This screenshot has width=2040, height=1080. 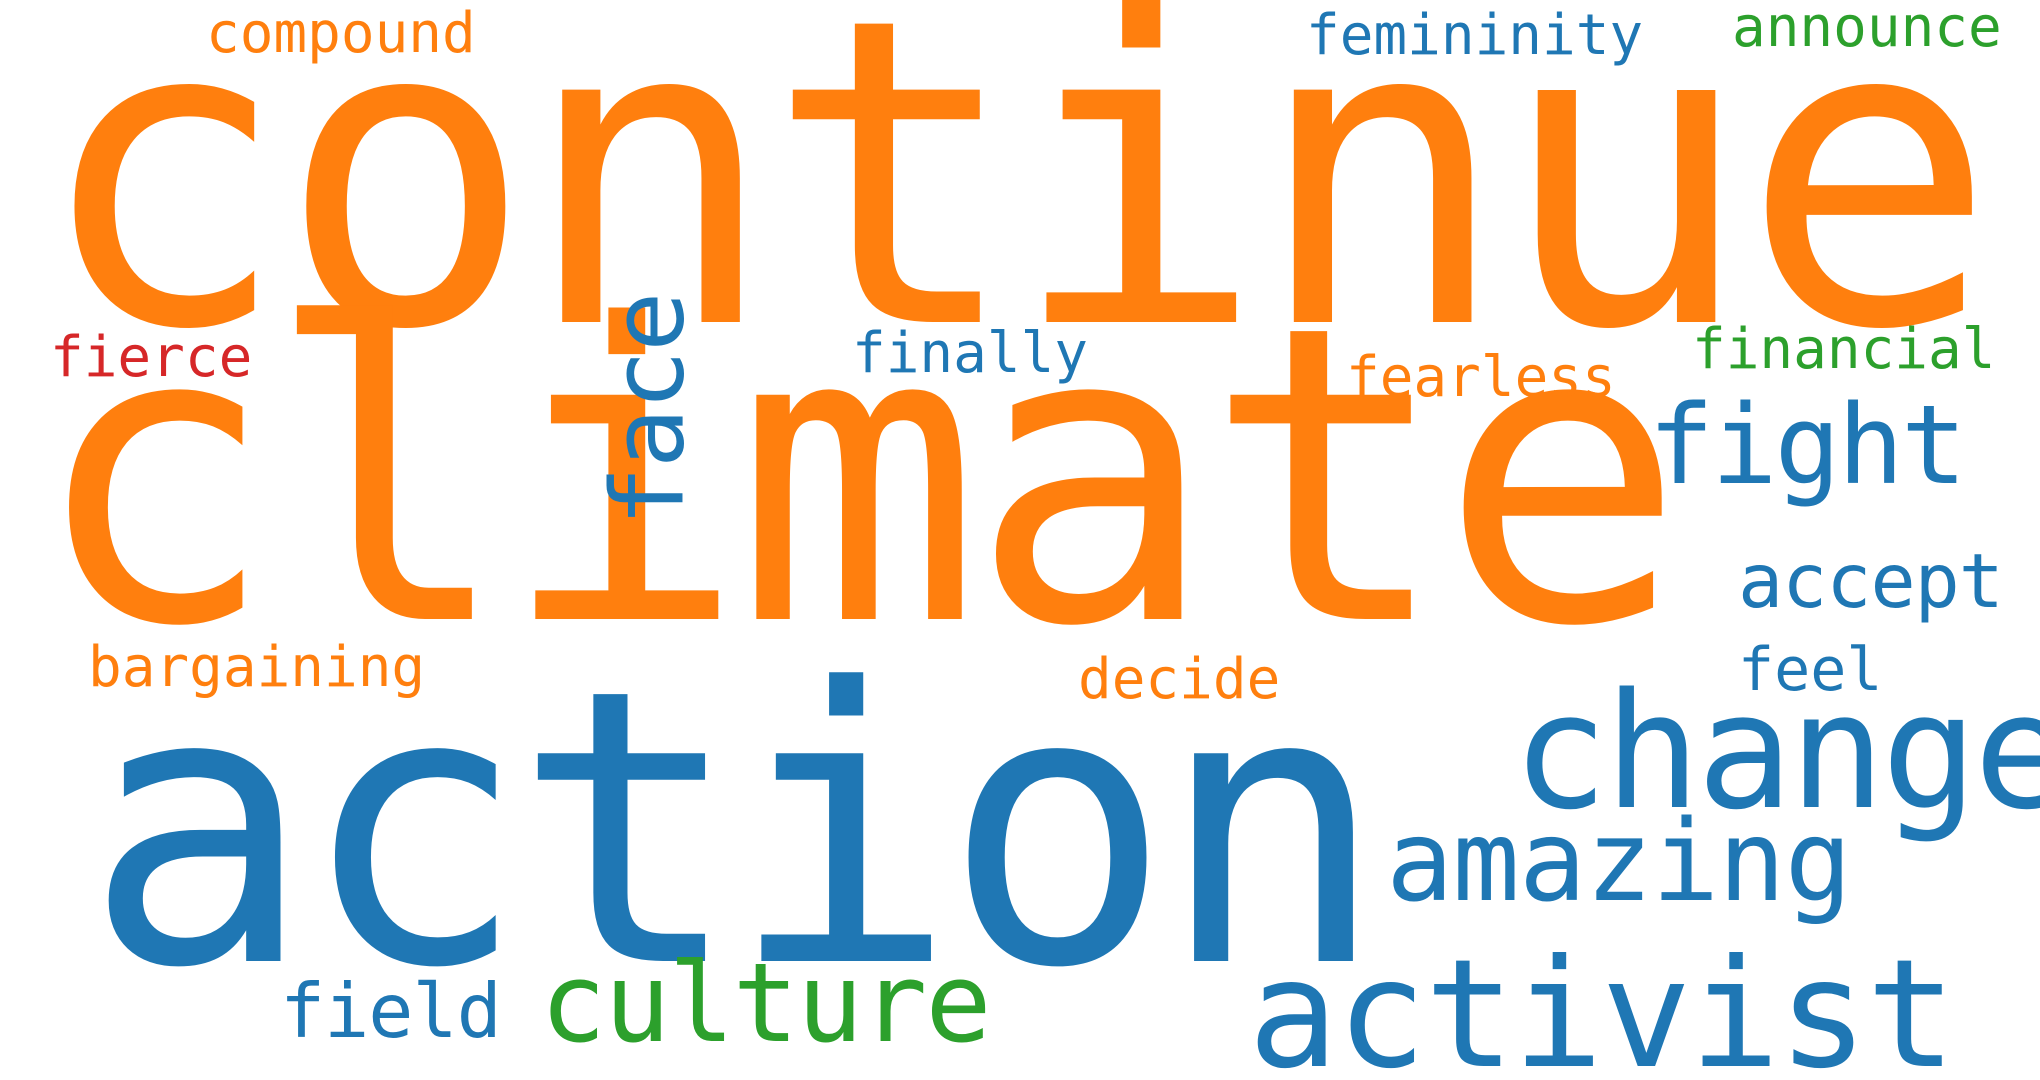 What do you see at coordinates (1602, 1004) in the screenshot?
I see `word-activist: activist` at bounding box center [1602, 1004].